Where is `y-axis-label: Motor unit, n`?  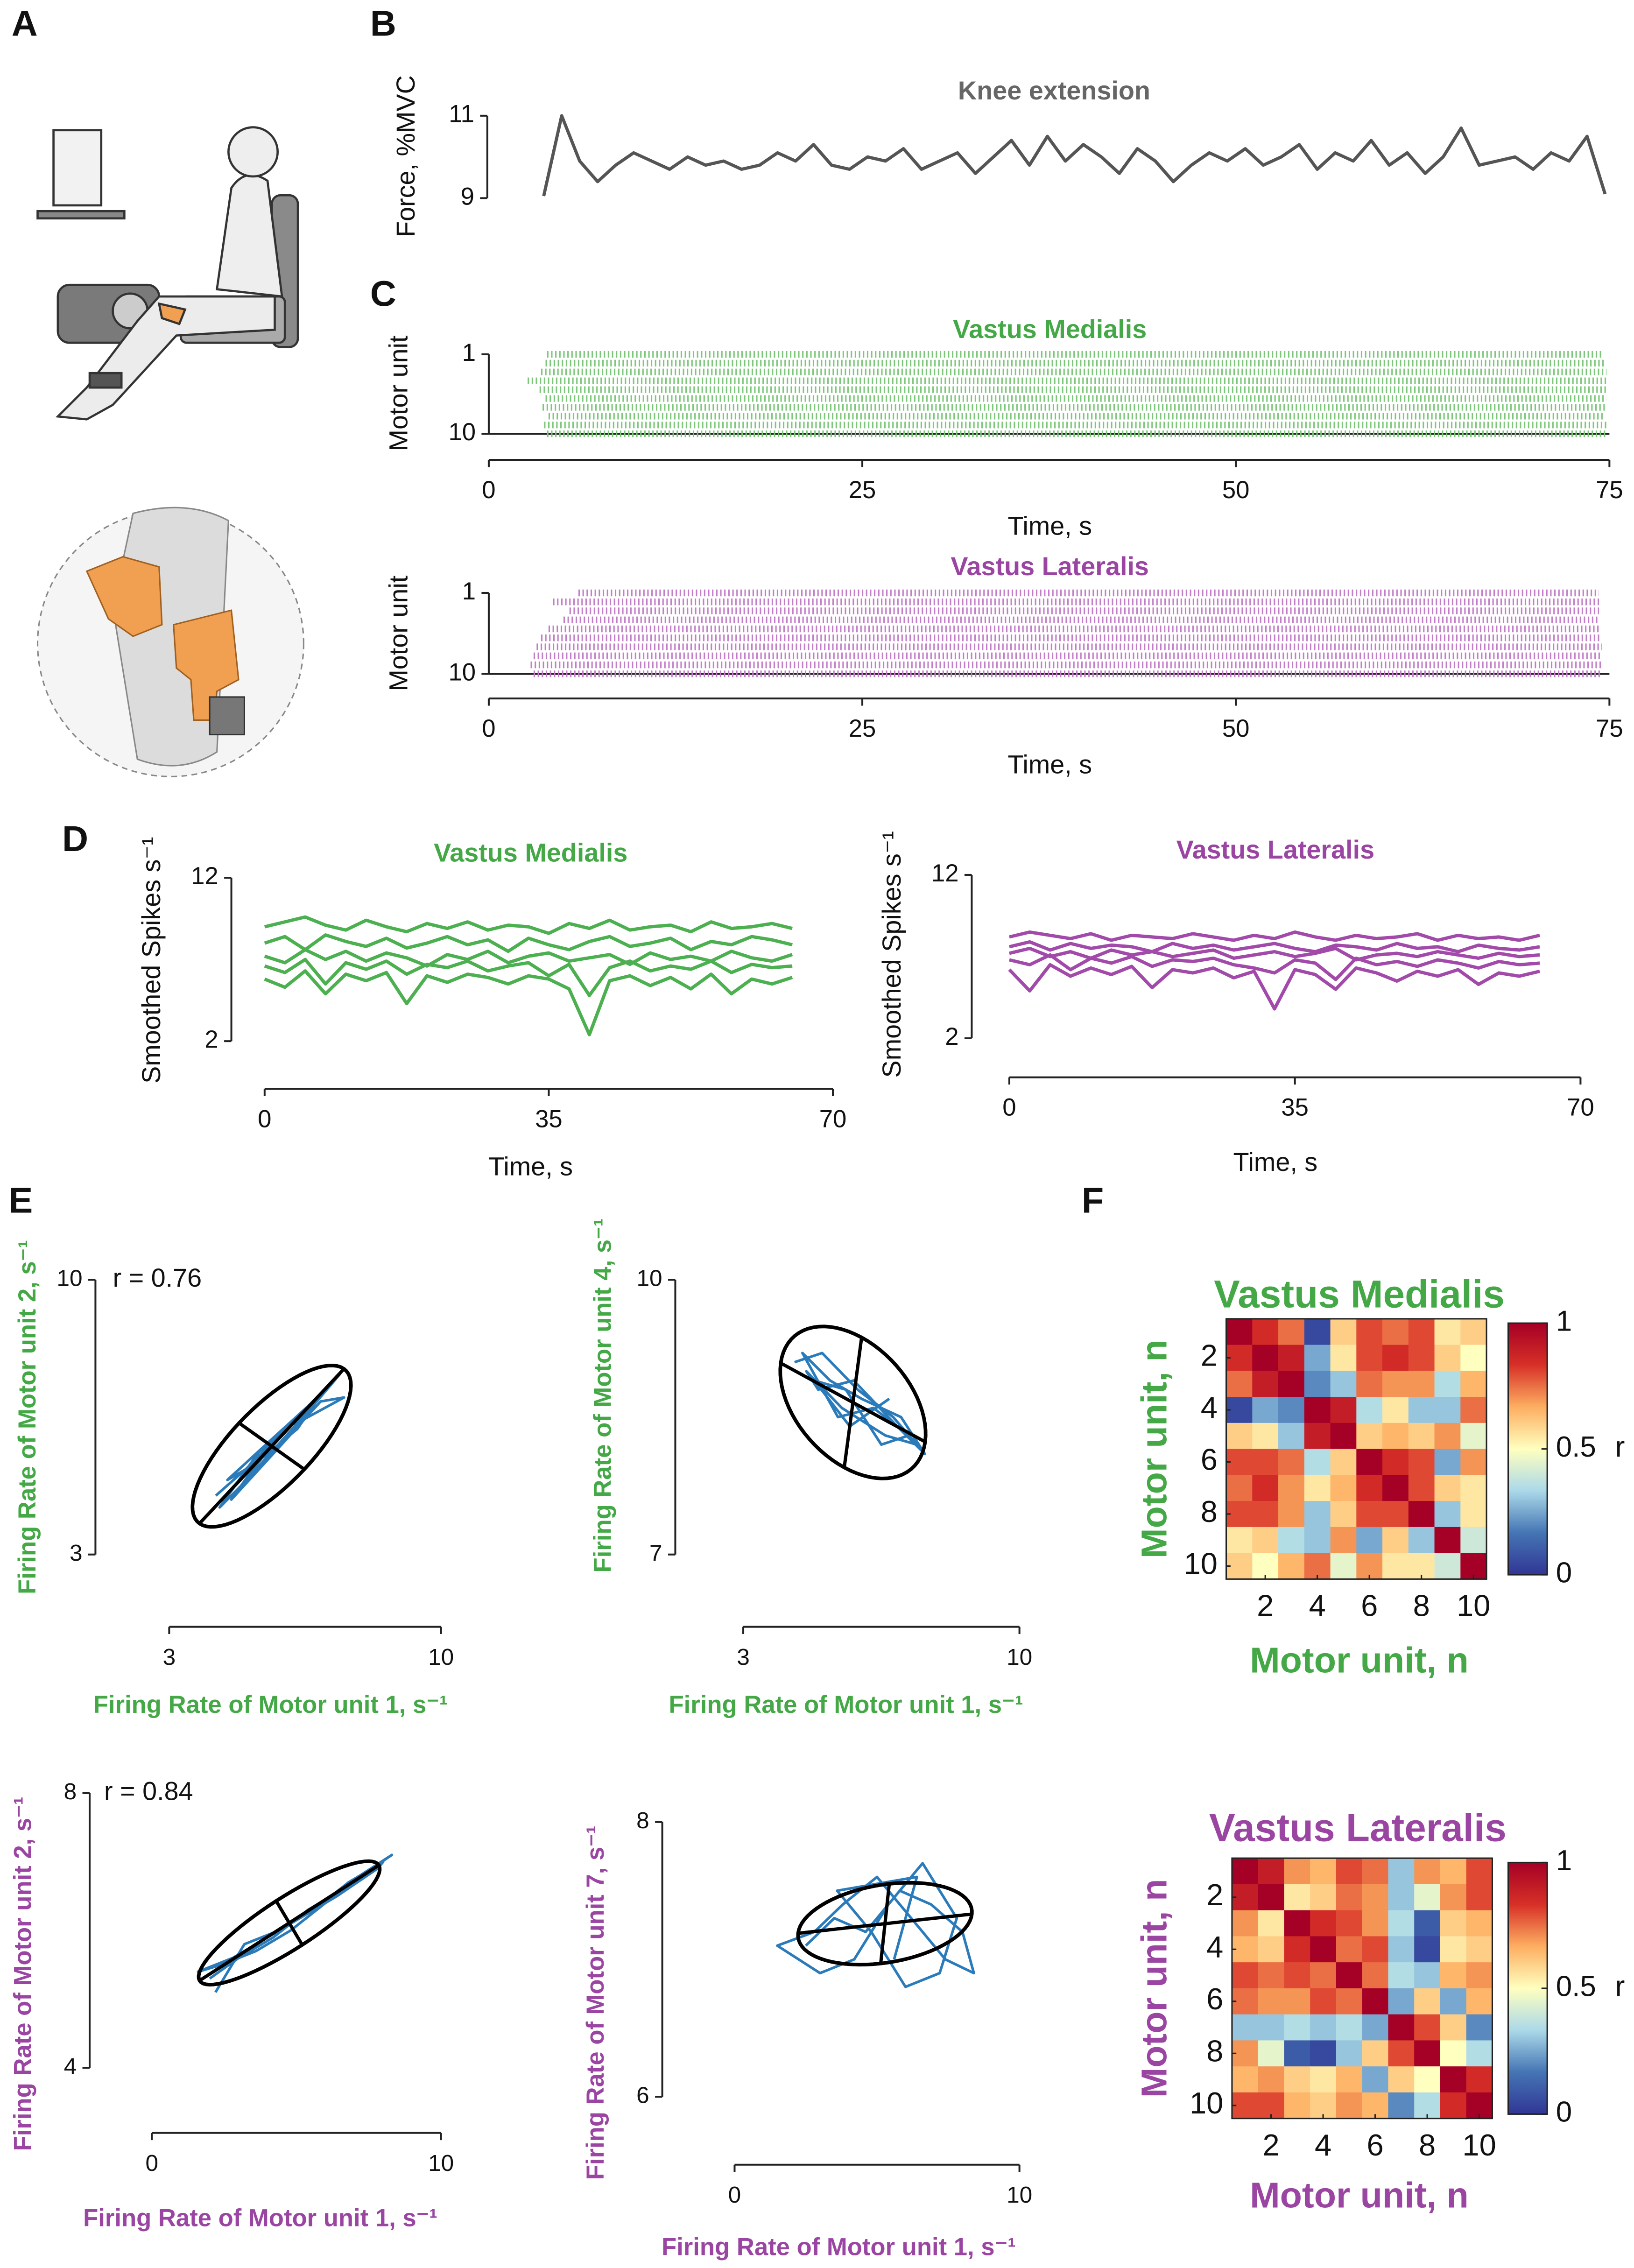 y-axis-label: Motor unit, n is located at coordinates (1154, 1988).